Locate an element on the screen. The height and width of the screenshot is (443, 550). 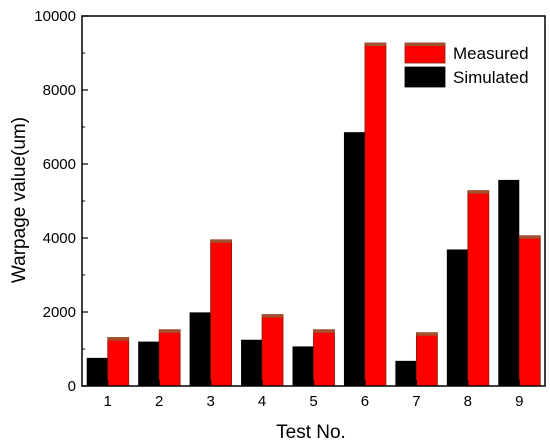
y-axis-title: Warpage value(um) is located at coordinates (19, 200).